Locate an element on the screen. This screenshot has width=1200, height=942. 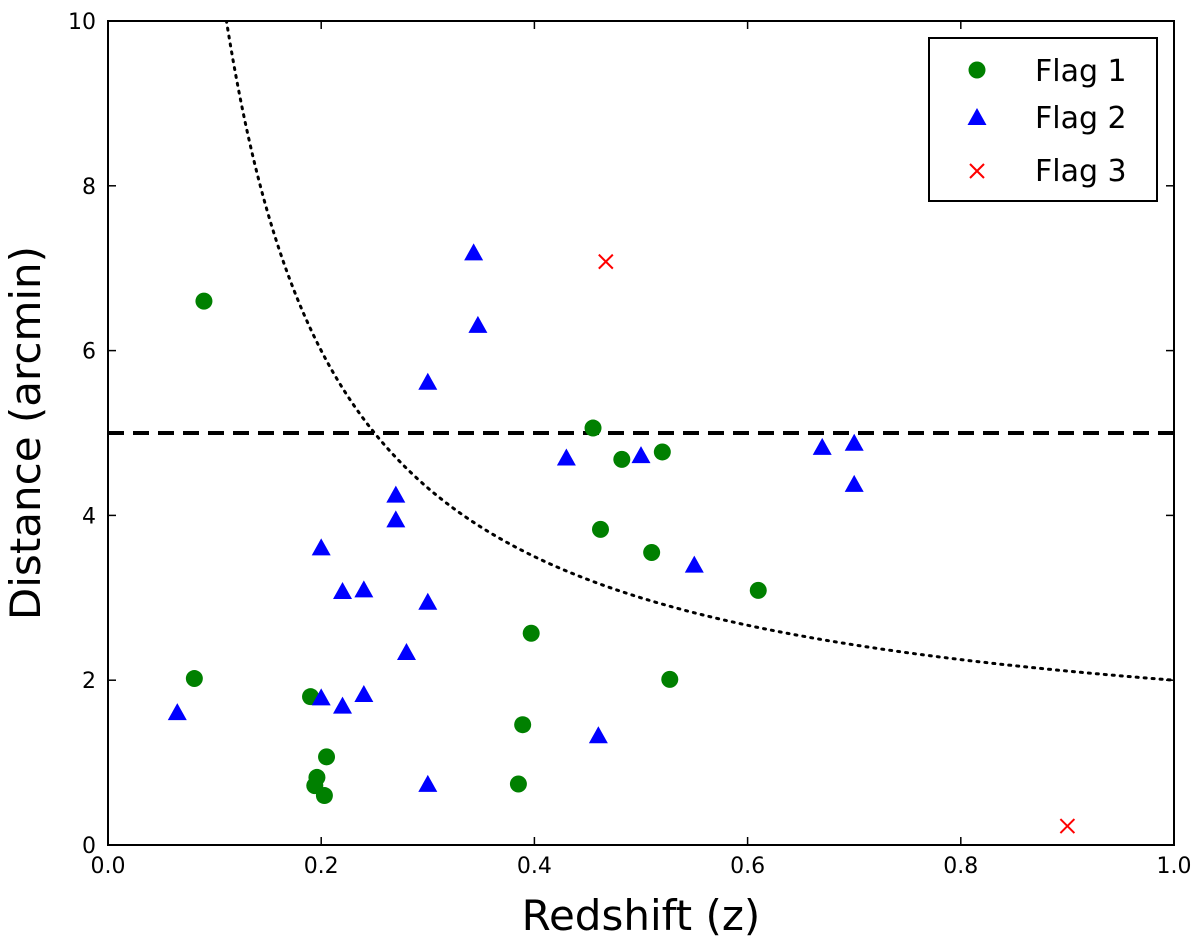
x-tick-label: 0.6 is located at coordinates (747, 866).